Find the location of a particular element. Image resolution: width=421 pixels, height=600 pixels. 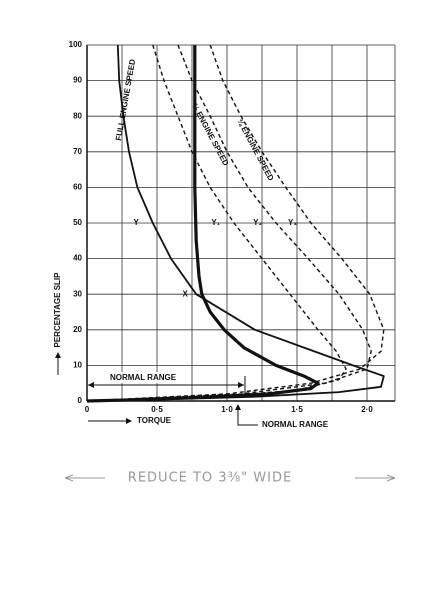

y-tick-label: 90 is located at coordinates (77, 80).